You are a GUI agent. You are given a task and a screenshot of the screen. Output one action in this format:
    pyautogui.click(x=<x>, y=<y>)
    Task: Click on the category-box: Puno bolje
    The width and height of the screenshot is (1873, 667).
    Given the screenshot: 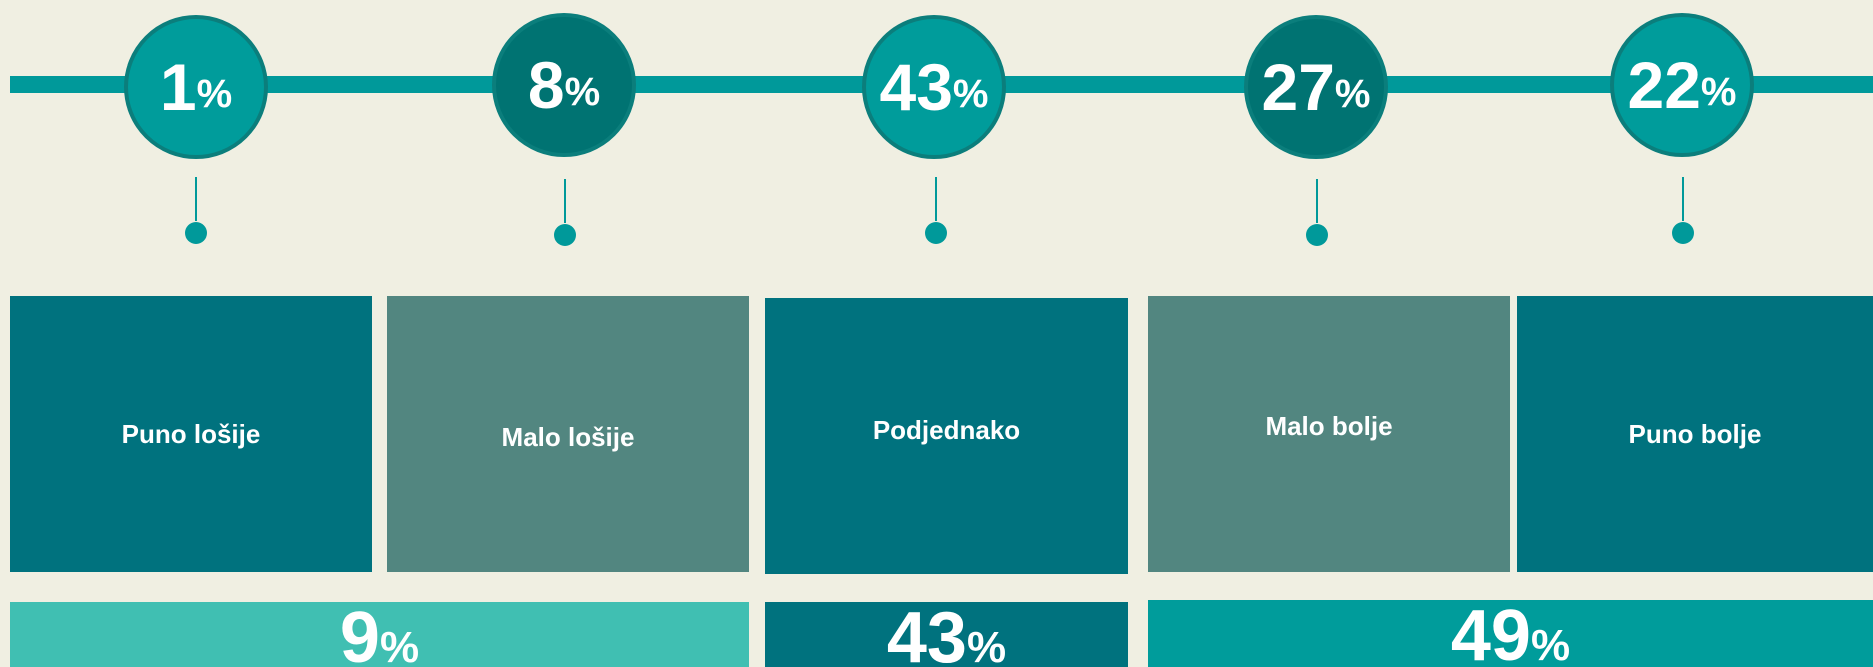 What is the action you would take?
    pyautogui.click(x=1695, y=434)
    